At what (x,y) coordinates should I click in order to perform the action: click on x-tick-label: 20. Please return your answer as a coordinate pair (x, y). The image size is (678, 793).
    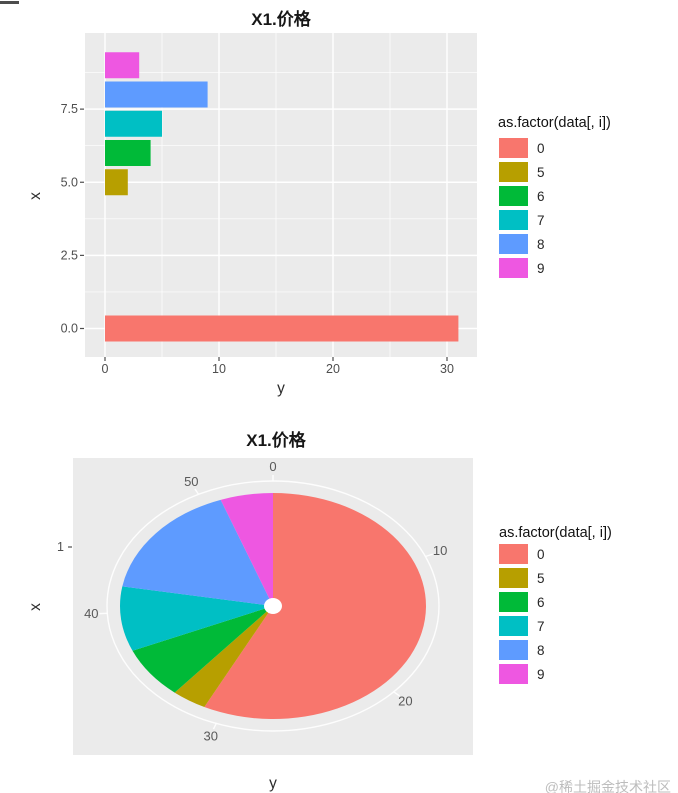
    Looking at the image, I should click on (333, 369).